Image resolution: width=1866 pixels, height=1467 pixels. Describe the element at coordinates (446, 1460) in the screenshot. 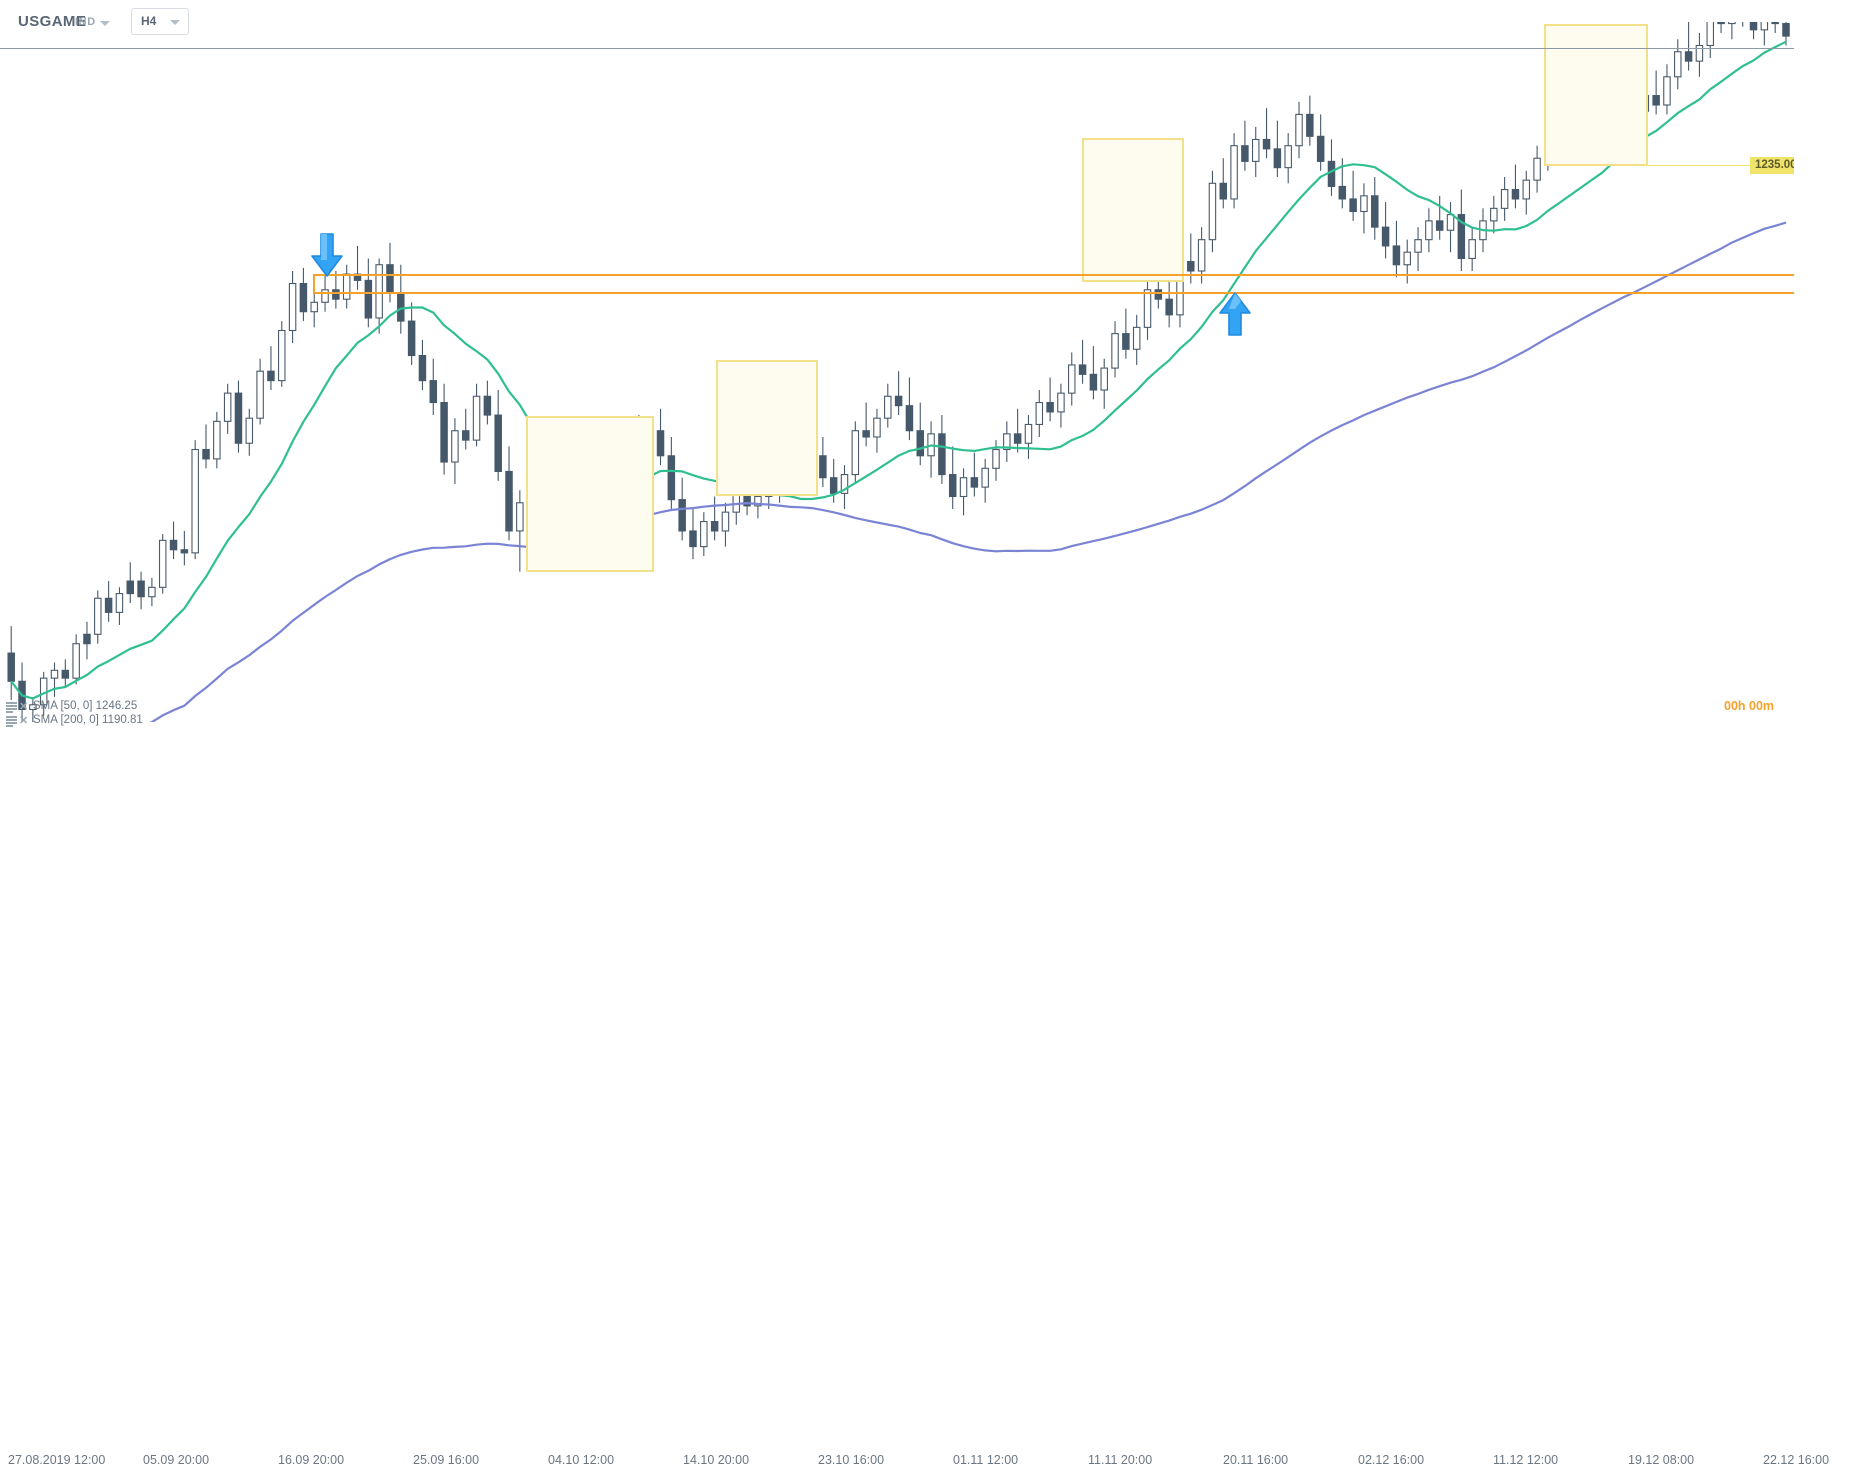

I see `time-axis-tick: 25.09 16:00` at that location.